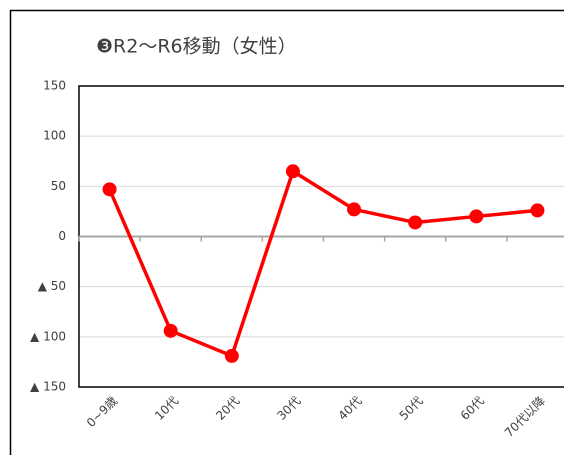 Image resolution: width=564 pixels, height=455 pixels. Describe the element at coordinates (48, 336) in the screenshot. I see `y-tick-label: ▲ 100` at that location.